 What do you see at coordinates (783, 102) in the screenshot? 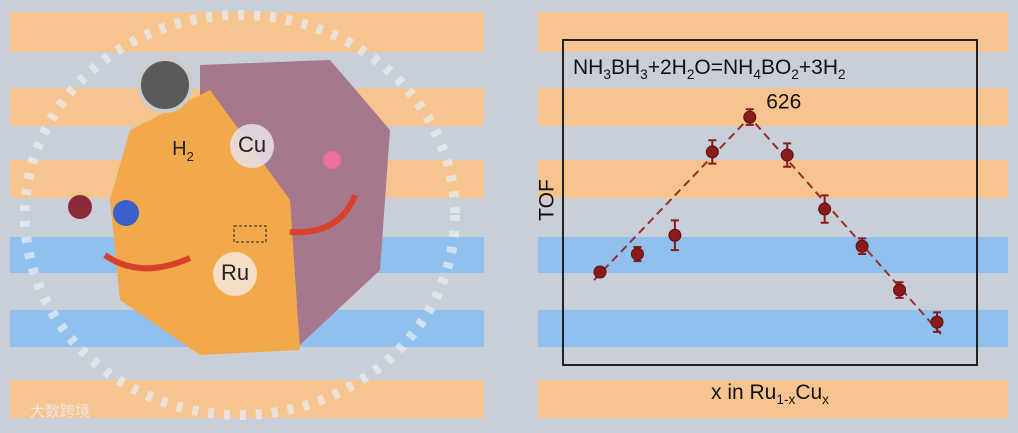
I see `data-label: 626` at bounding box center [783, 102].